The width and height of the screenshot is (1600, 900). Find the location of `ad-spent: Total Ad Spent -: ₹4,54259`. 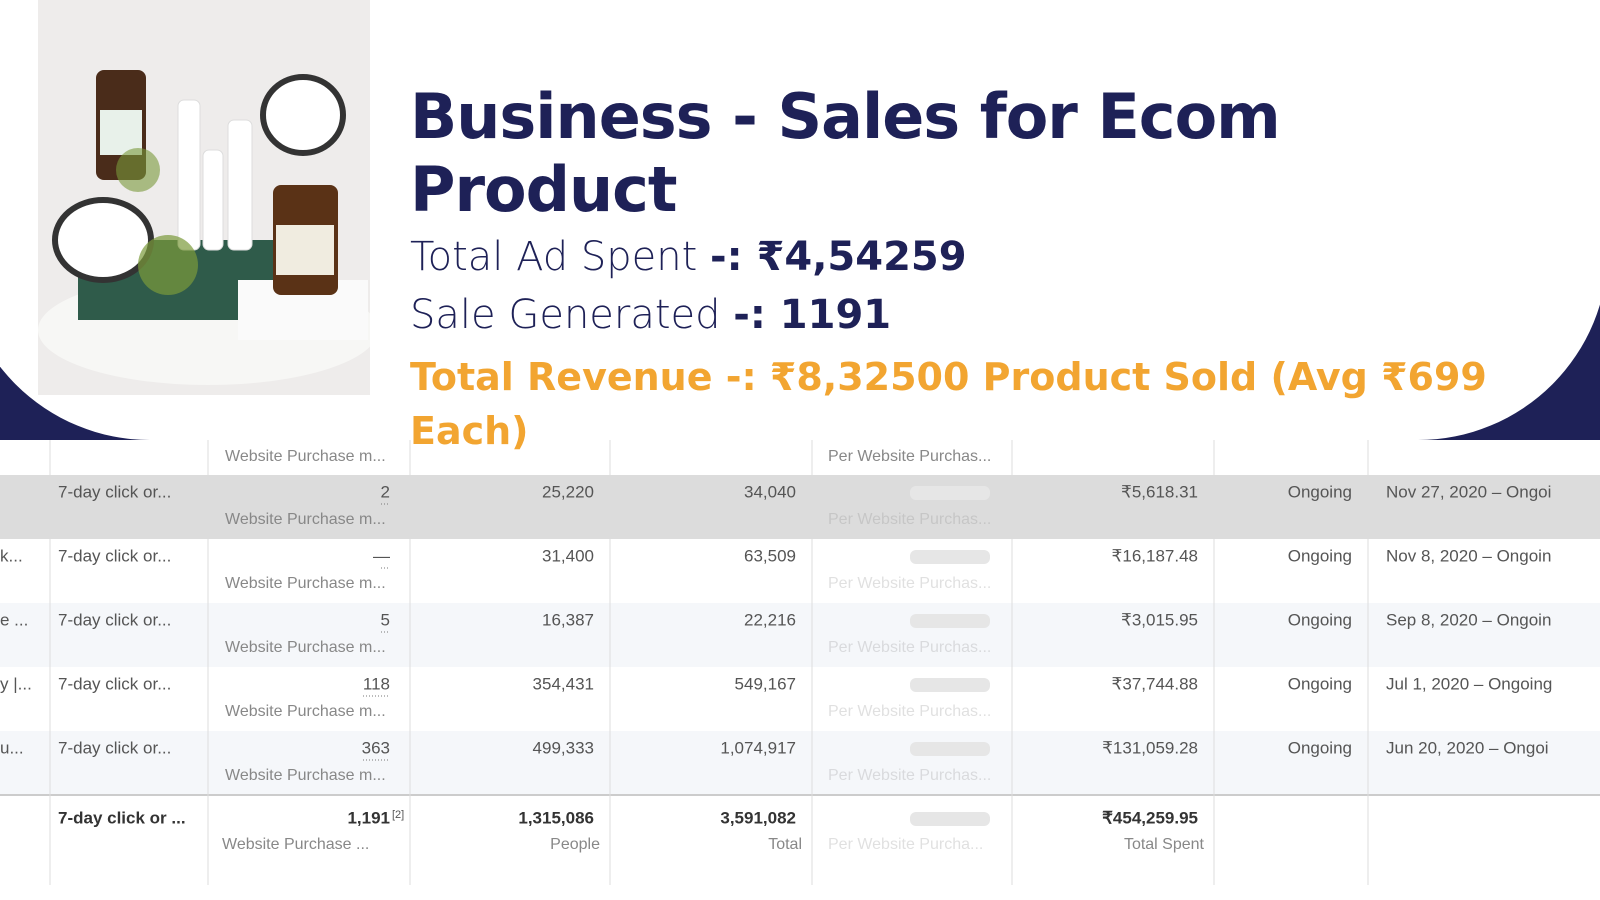

ad-spent: Total Ad Spent -: ₹4,54259 is located at coordinates (985, 257).